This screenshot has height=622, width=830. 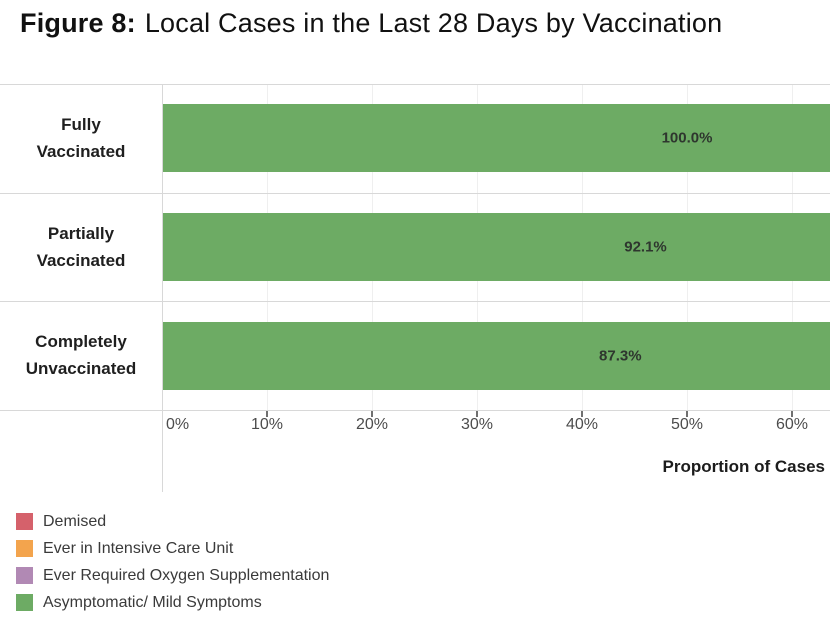 What do you see at coordinates (186, 575) in the screenshot?
I see `legend-label: Ever Required Oxygen Supplementation` at bounding box center [186, 575].